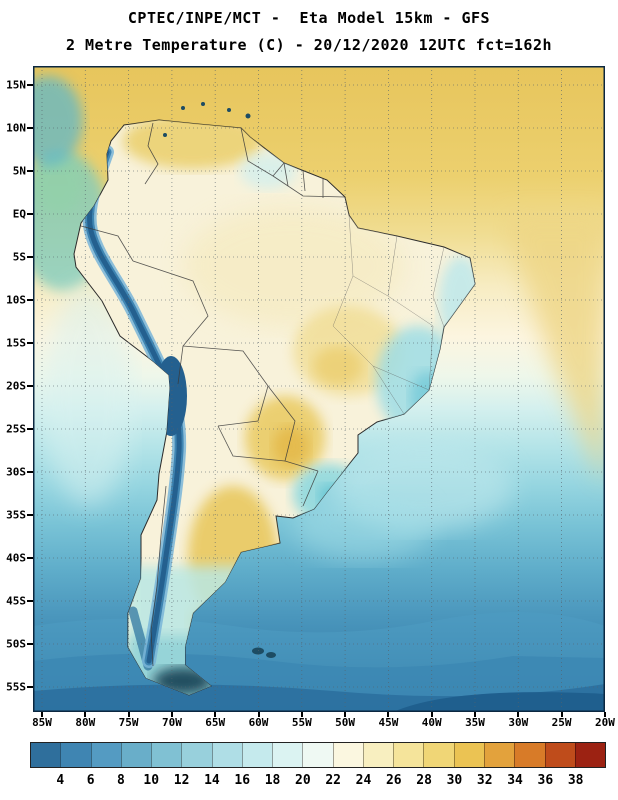 This screenshot has width=618, height=800. Describe the element at coordinates (16, 558) in the screenshot. I see `lat-label: 40S` at that location.